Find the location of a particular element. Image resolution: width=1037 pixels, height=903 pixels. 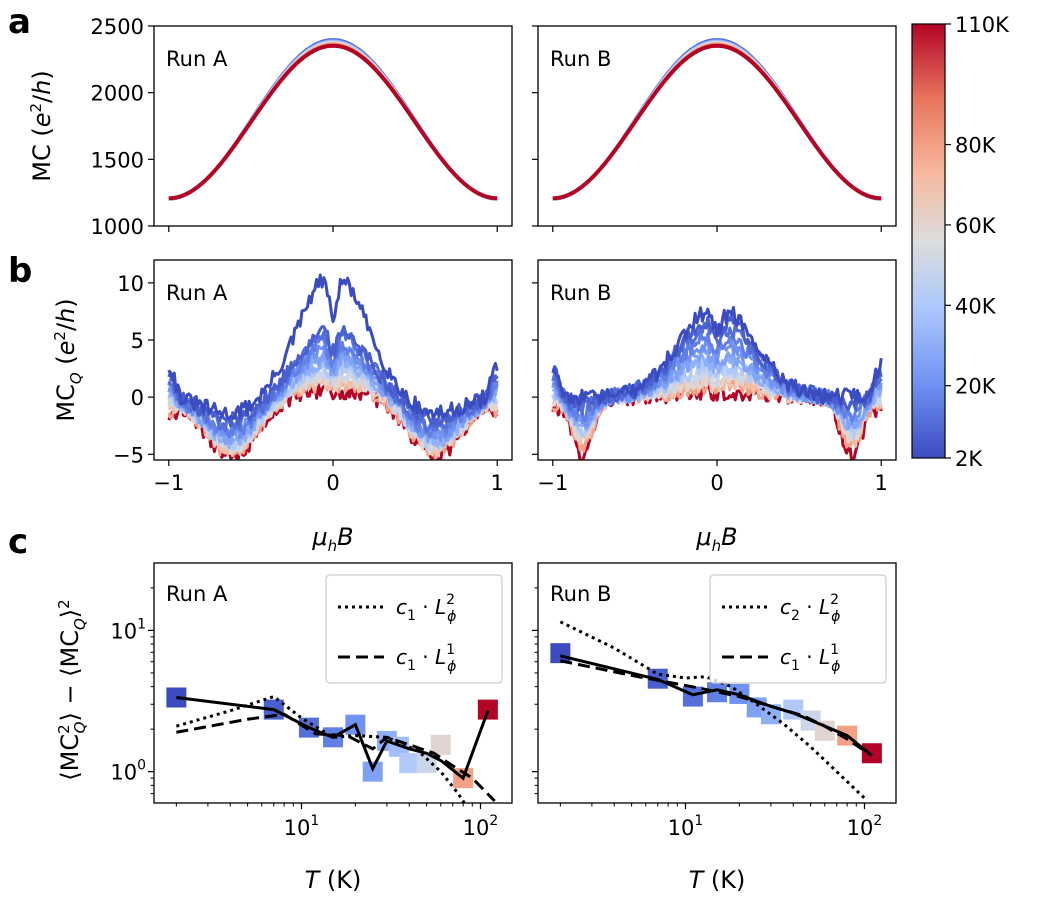

fit-dashed-line is located at coordinates (336, 757).